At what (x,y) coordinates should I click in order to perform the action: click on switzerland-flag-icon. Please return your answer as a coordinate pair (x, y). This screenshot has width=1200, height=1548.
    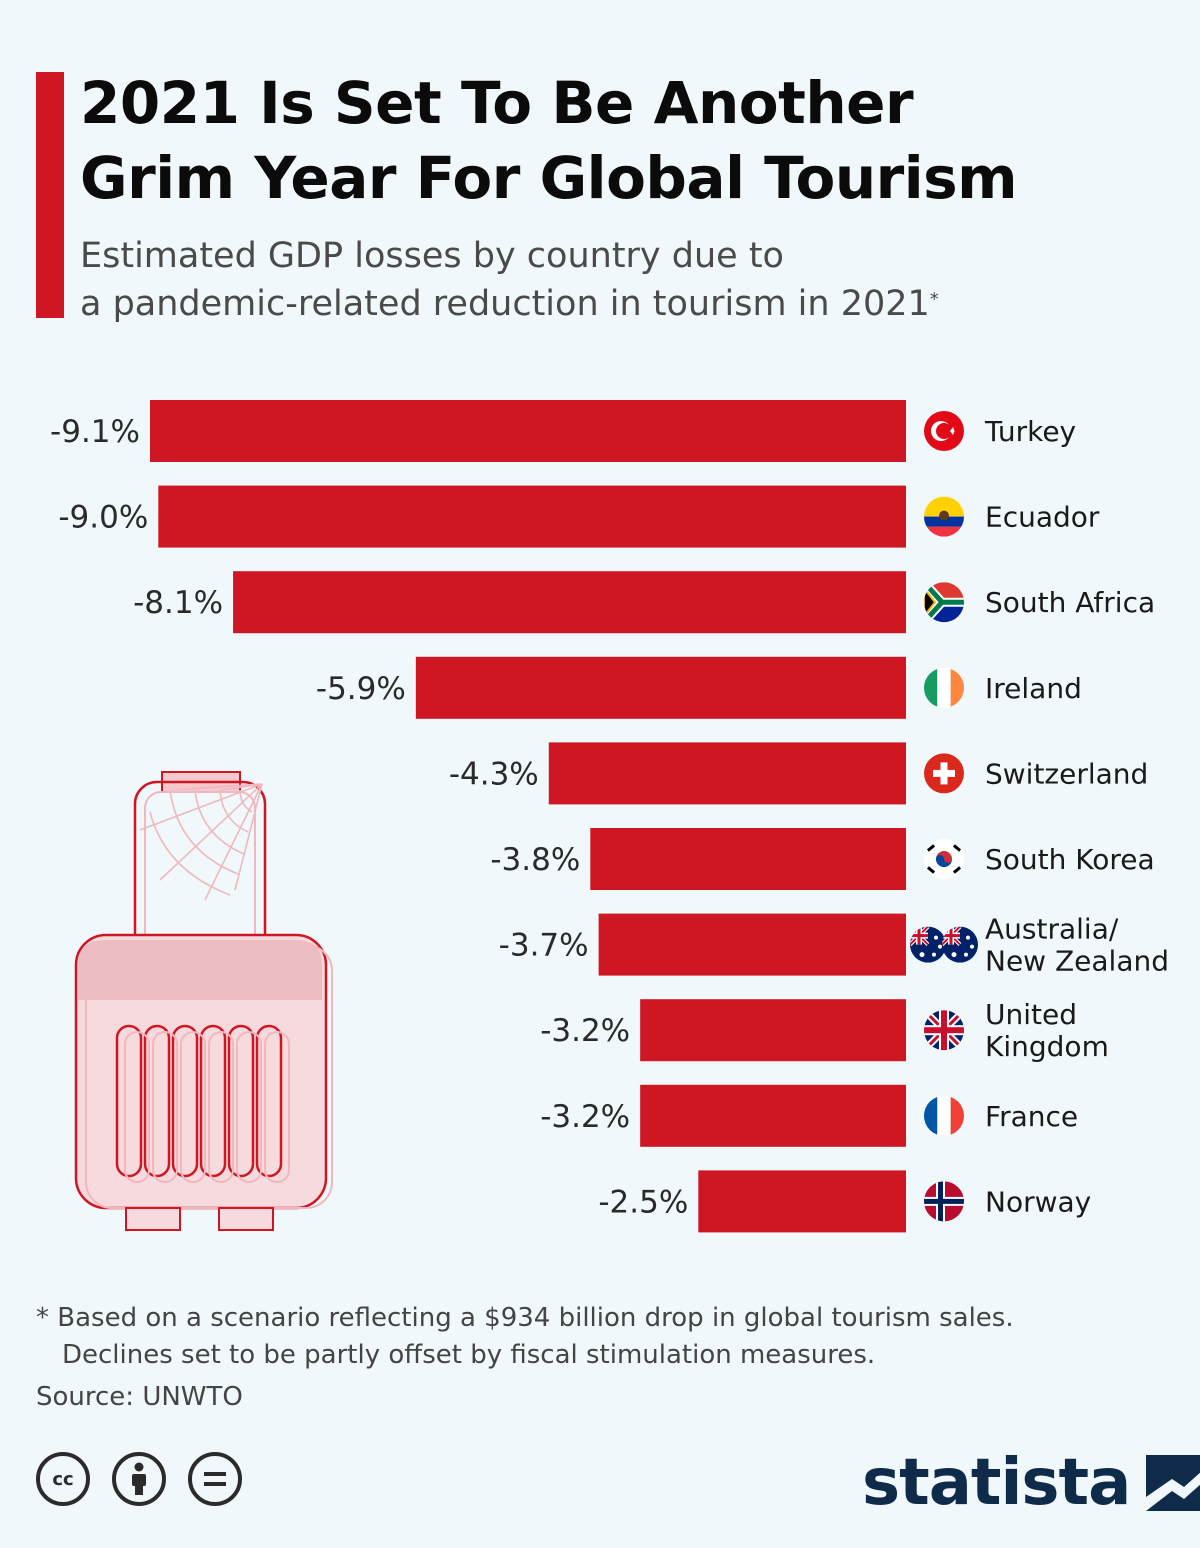
    Looking at the image, I should click on (944, 773).